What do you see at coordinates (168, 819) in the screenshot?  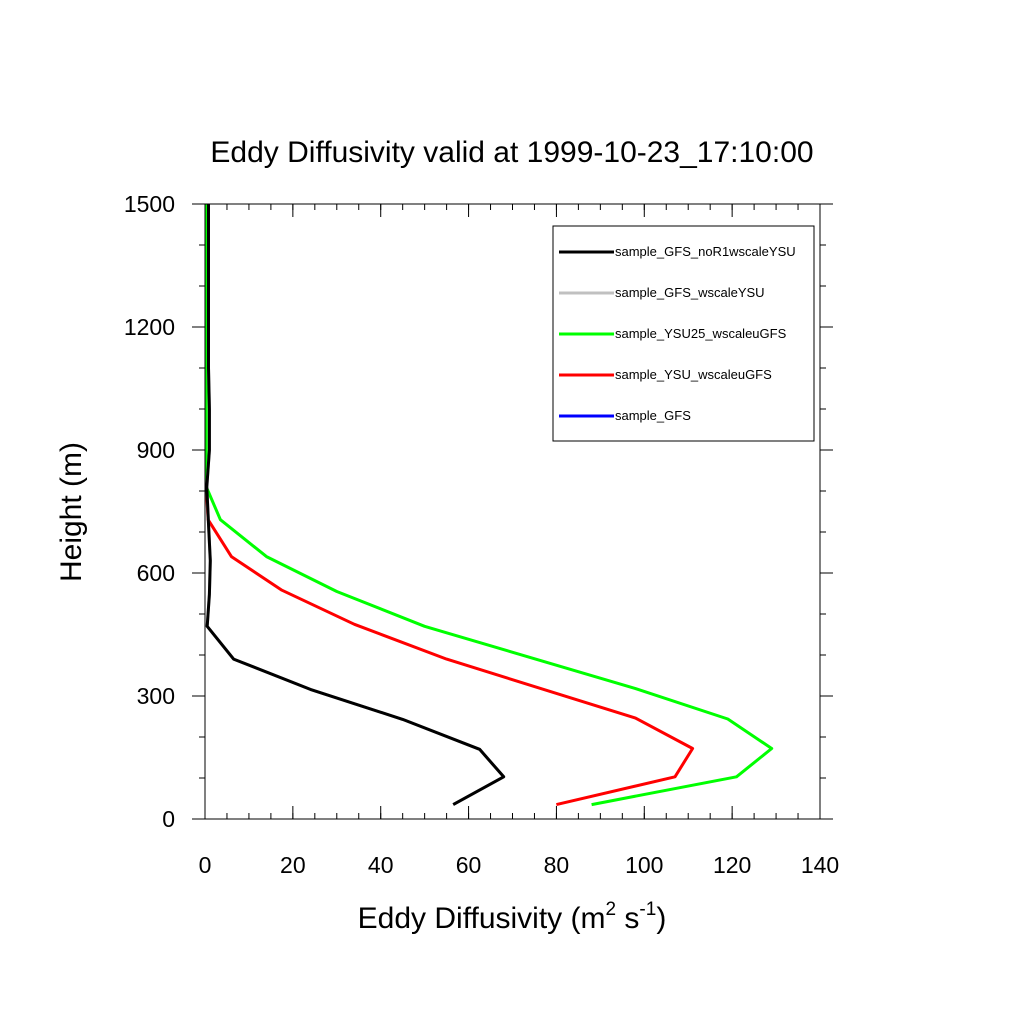 I see `y-tick-label: 0` at bounding box center [168, 819].